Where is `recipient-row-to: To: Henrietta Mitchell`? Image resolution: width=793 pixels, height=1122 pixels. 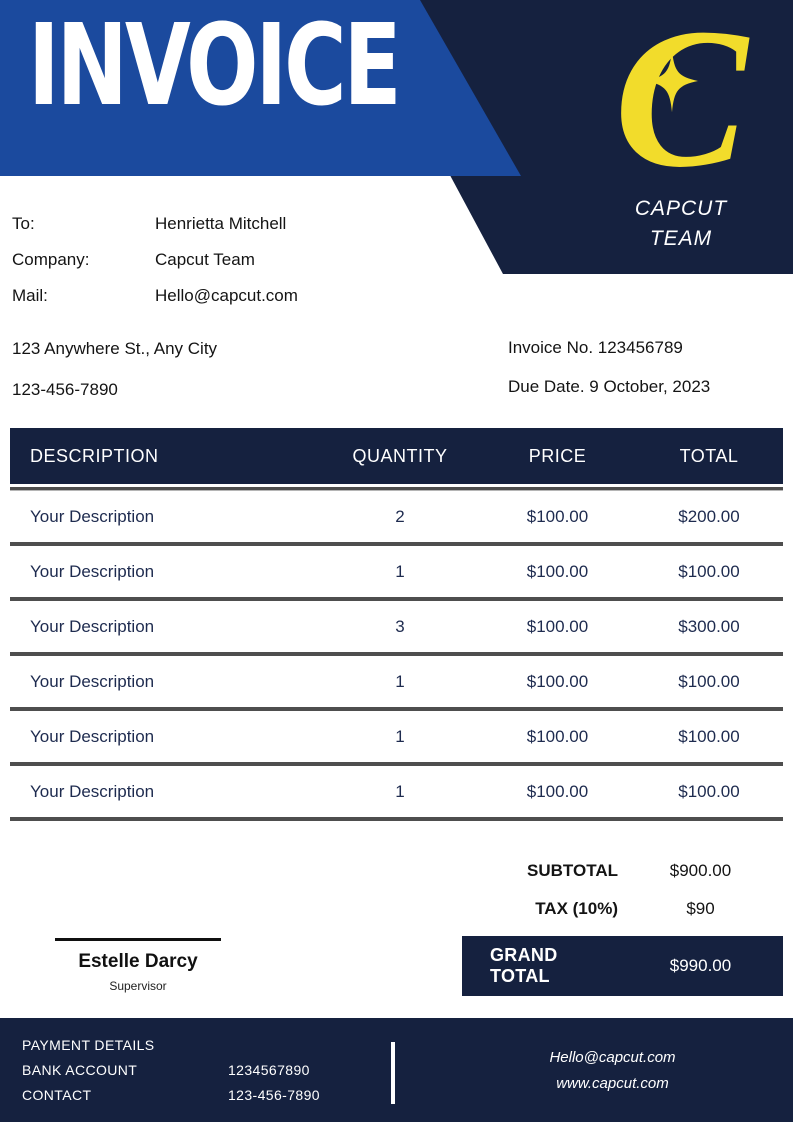
recipient-row-to: To: Henrietta Mitchell is located at coordinates (155, 224).